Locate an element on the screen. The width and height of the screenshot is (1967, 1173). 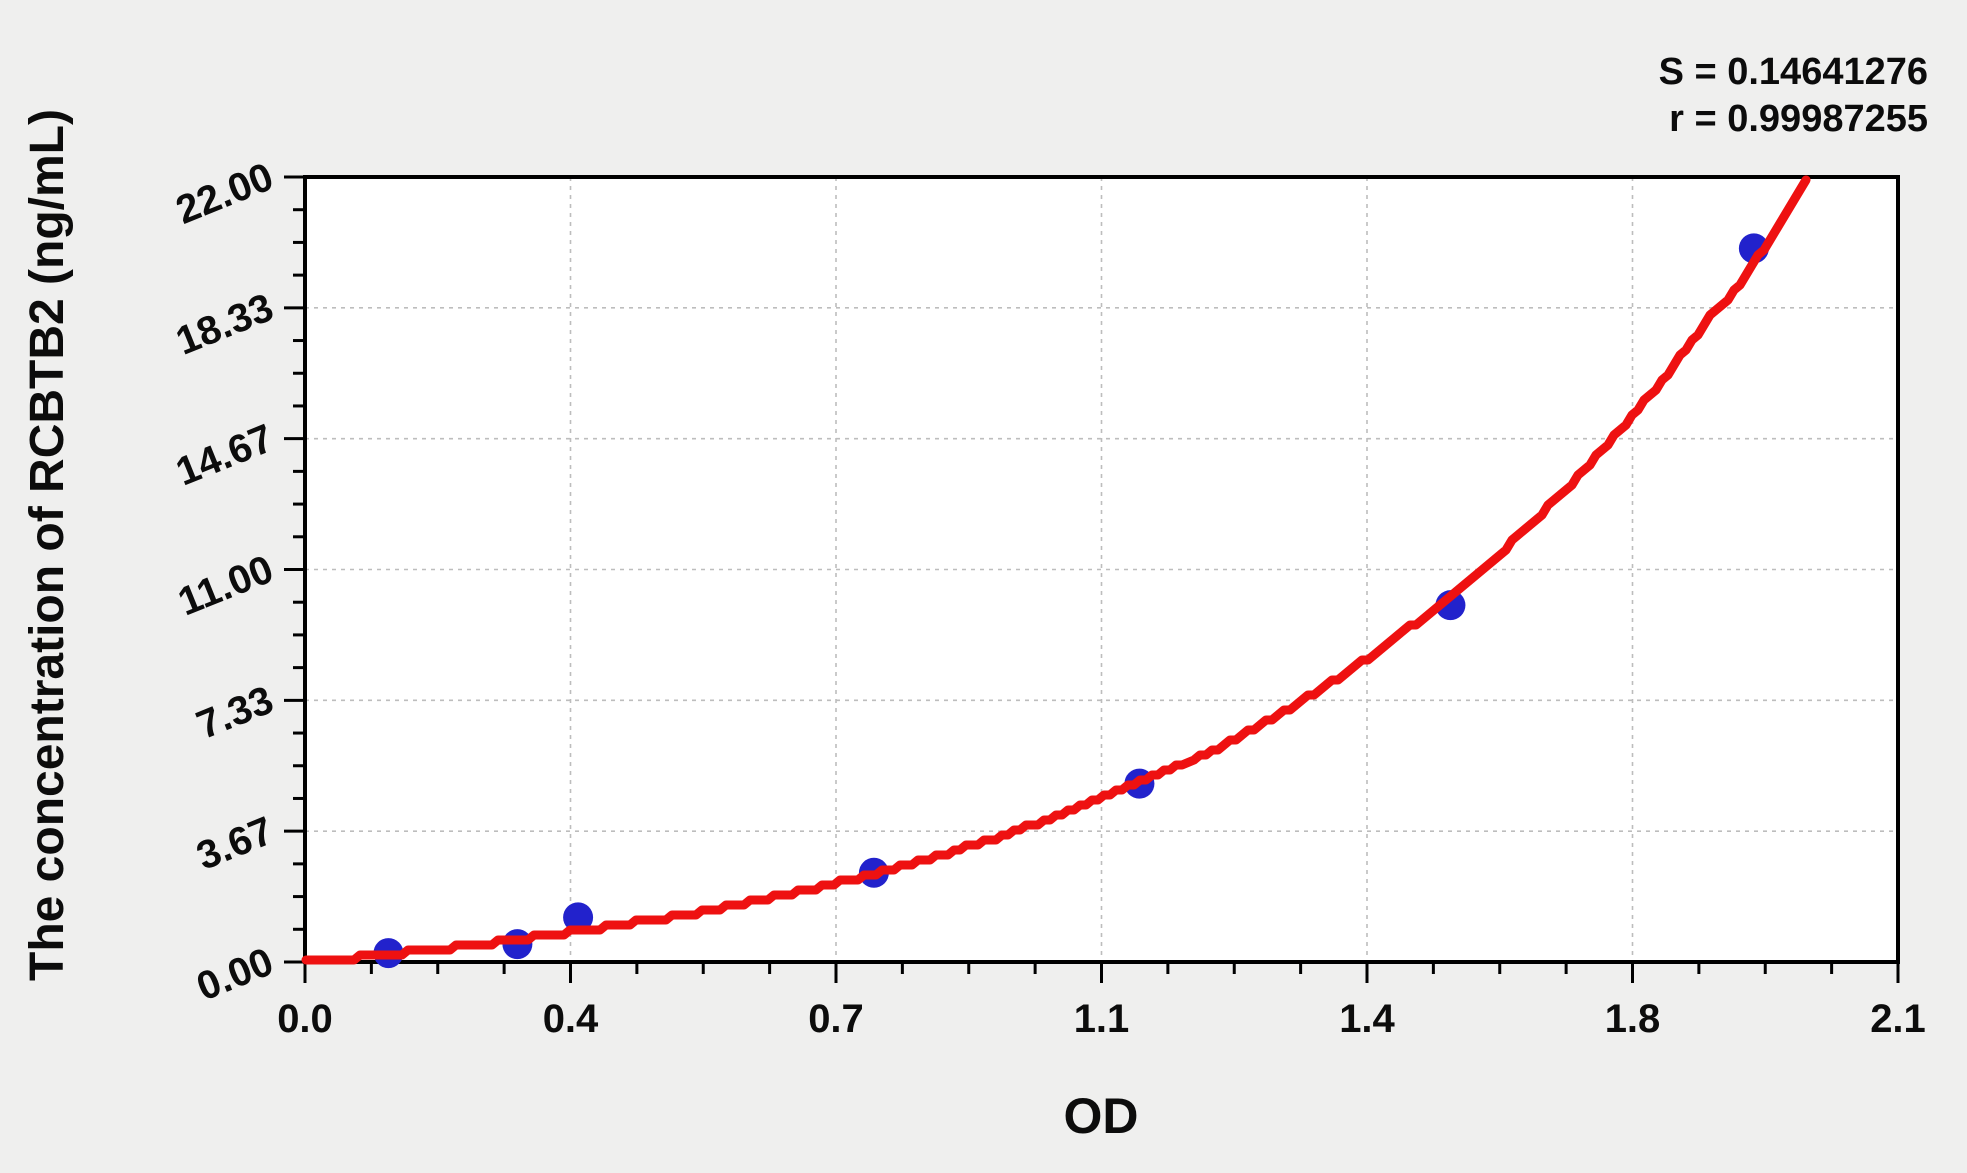
y-axis-title: The concentration of RCBTB2 (ng/mL) is located at coordinates (47, 545).